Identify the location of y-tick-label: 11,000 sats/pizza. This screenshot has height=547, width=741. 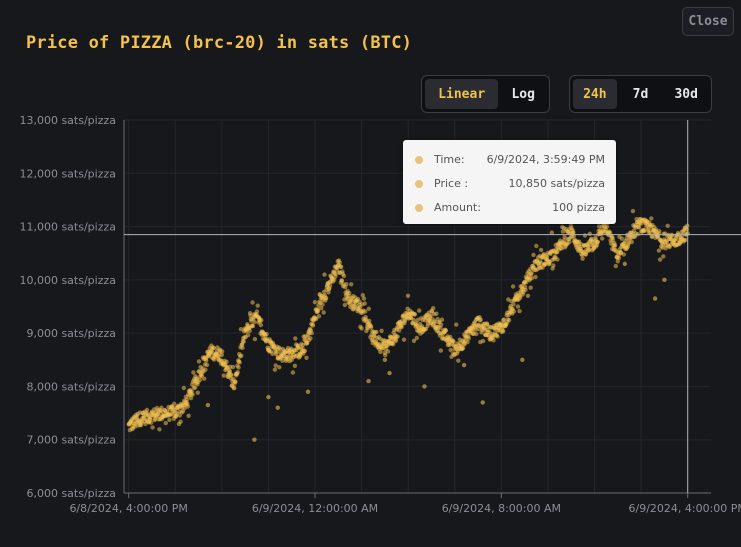
(67, 227).